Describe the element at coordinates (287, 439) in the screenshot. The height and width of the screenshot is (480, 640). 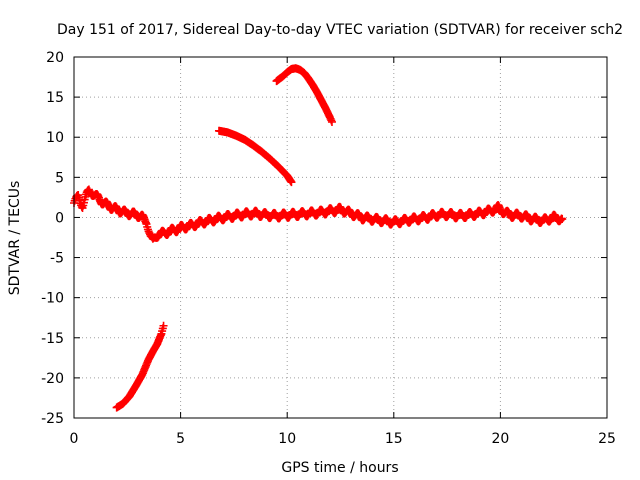
I see `x-tick-label: 10` at that location.